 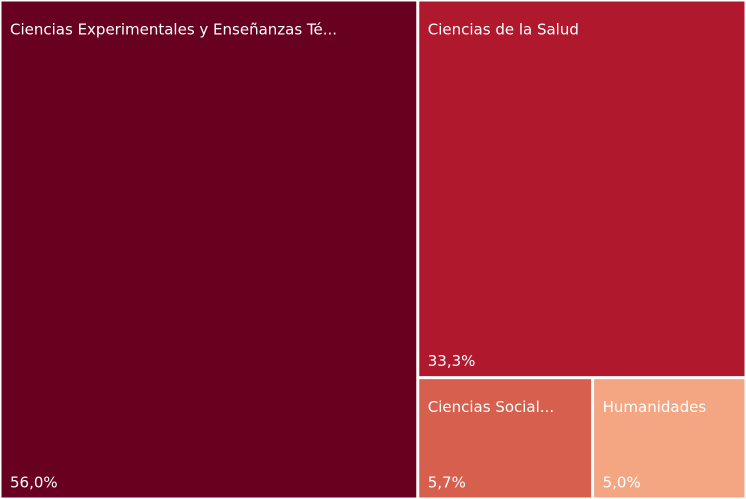 What do you see at coordinates (447, 483) in the screenshot?
I see `value-label: 5,7%` at bounding box center [447, 483].